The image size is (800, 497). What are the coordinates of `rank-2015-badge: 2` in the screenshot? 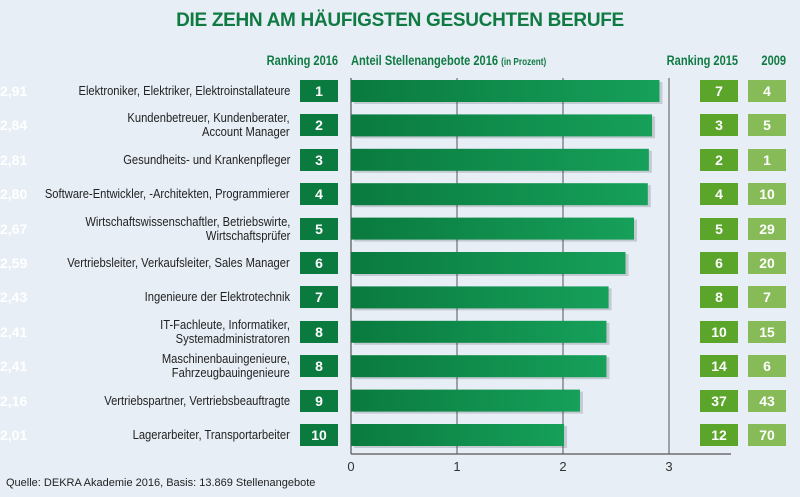 It's located at (719, 159).